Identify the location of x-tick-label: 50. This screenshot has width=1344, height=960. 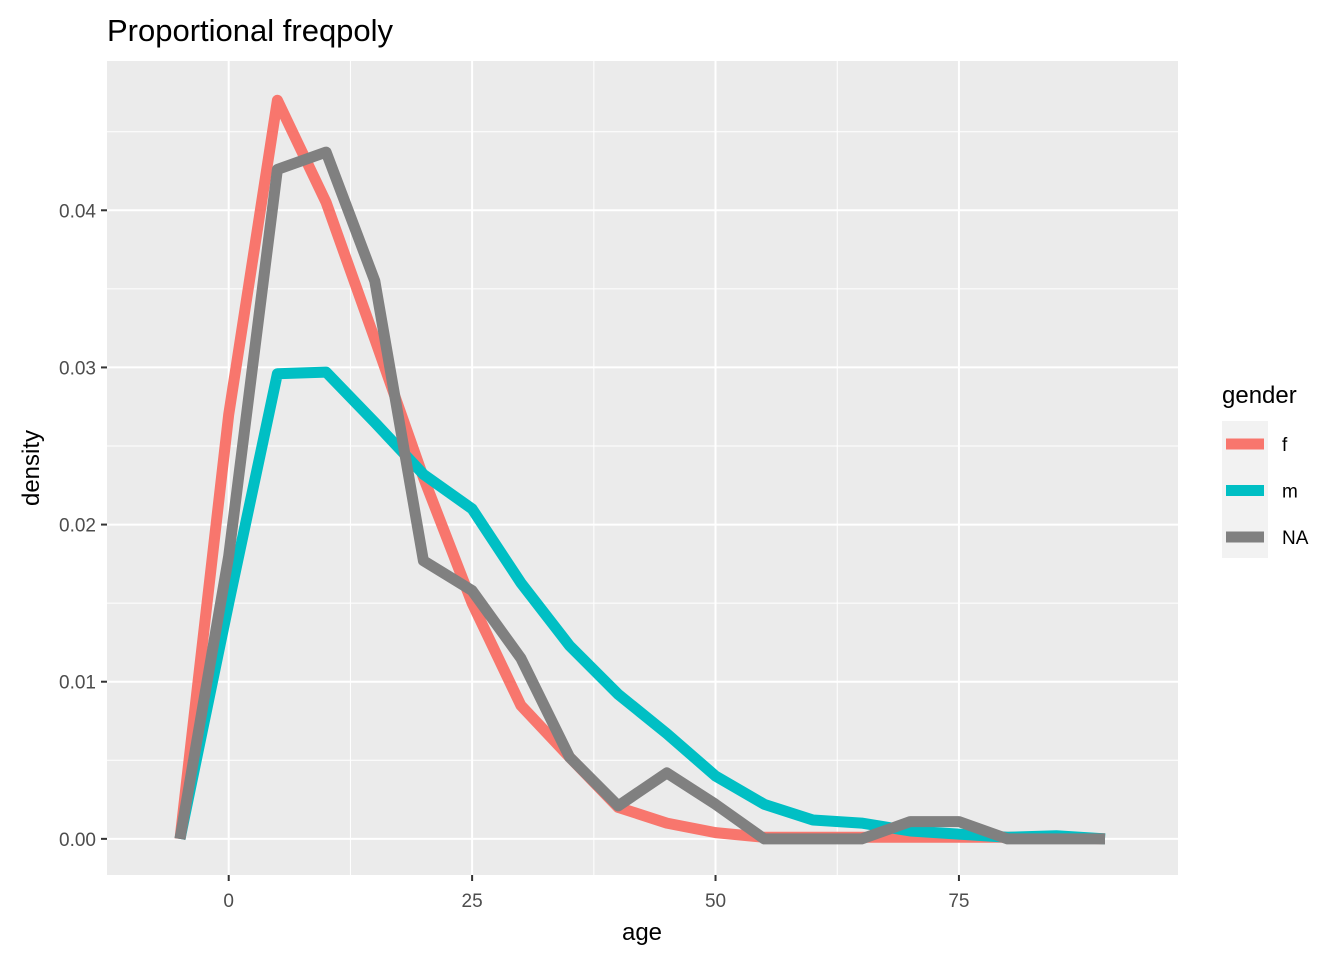
(715, 901).